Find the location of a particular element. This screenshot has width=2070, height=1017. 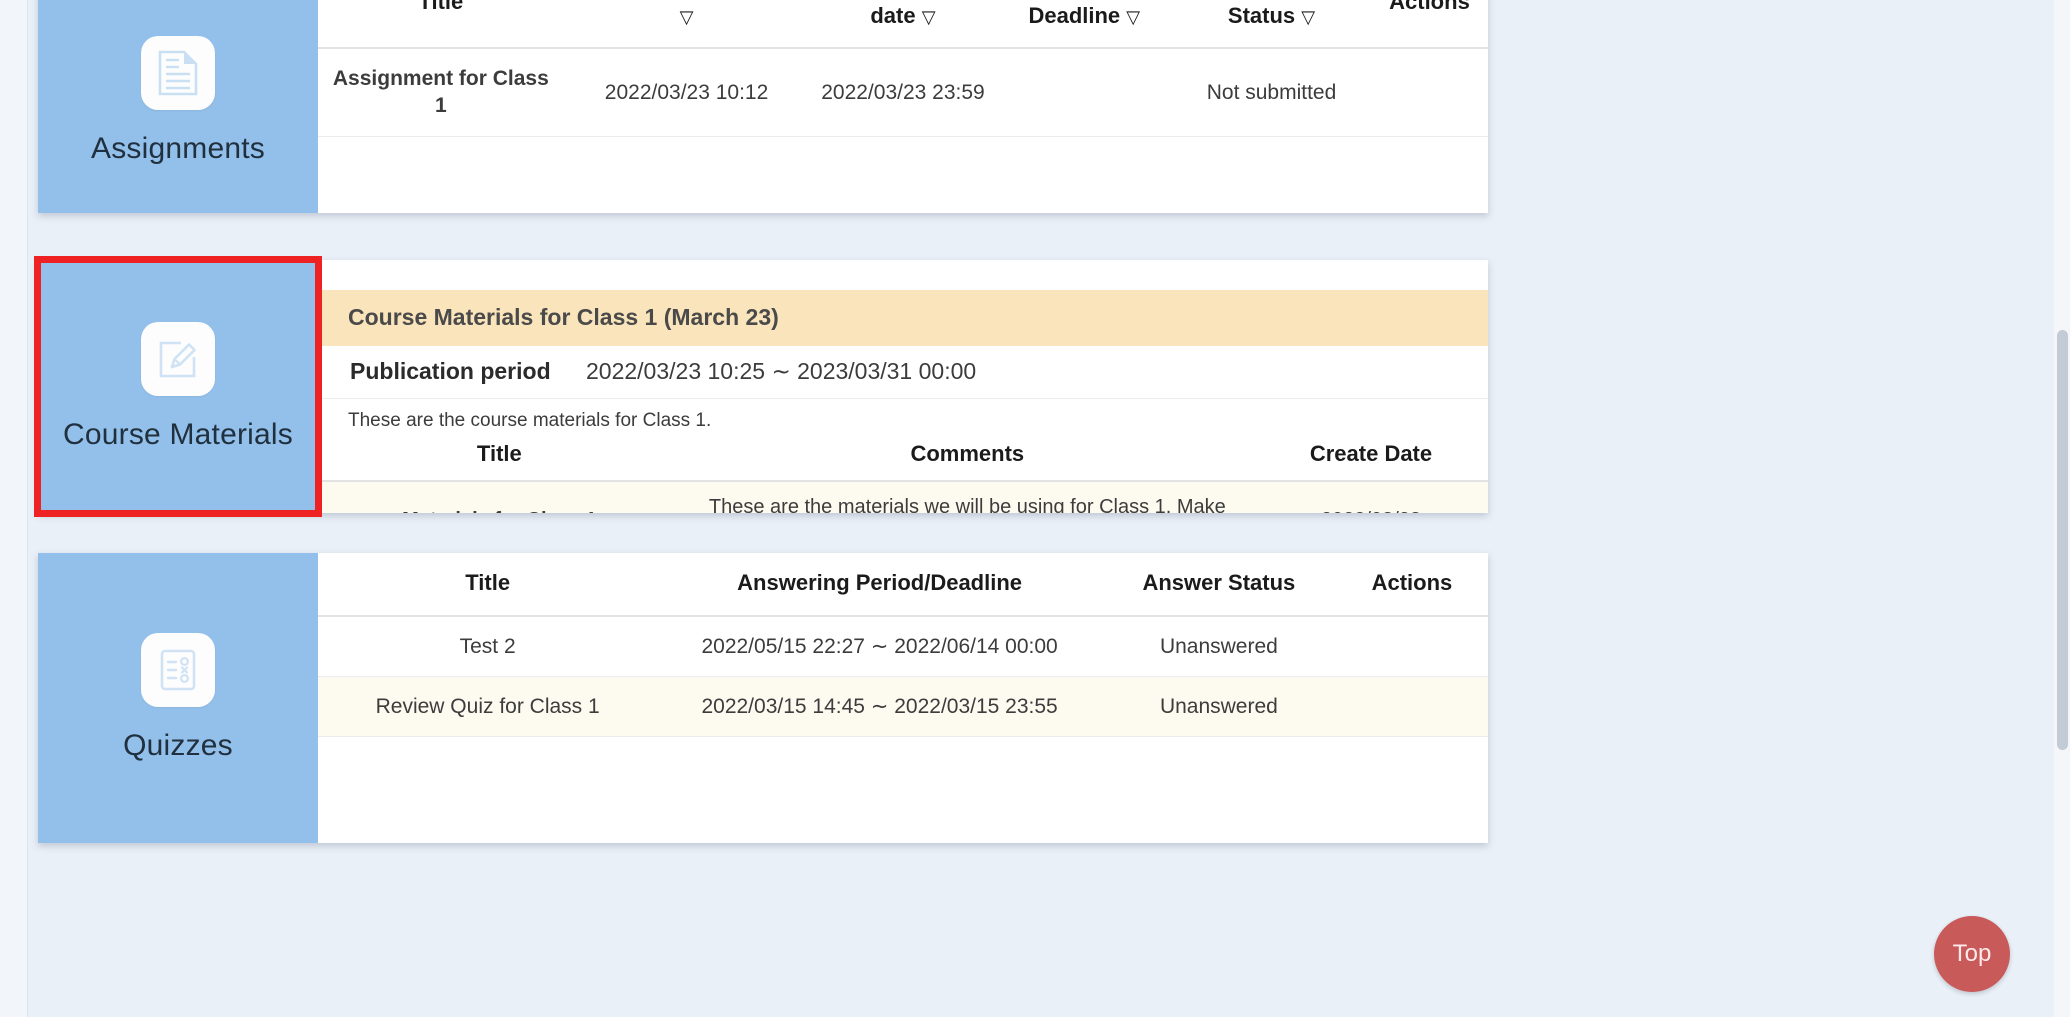

cell-quiz-title: Review Quiz for Class 1 is located at coordinates (488, 706).